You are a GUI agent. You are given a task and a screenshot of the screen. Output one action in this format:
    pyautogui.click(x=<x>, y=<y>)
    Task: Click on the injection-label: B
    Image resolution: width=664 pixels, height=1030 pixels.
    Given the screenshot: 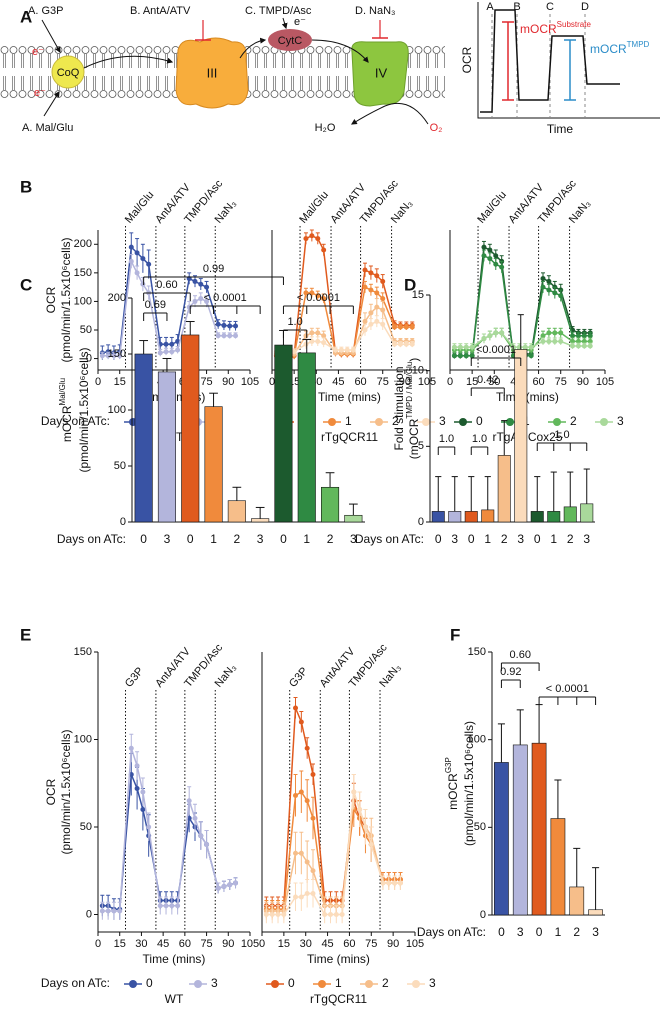 What is the action you would take?
    pyautogui.click(x=516, y=7)
    